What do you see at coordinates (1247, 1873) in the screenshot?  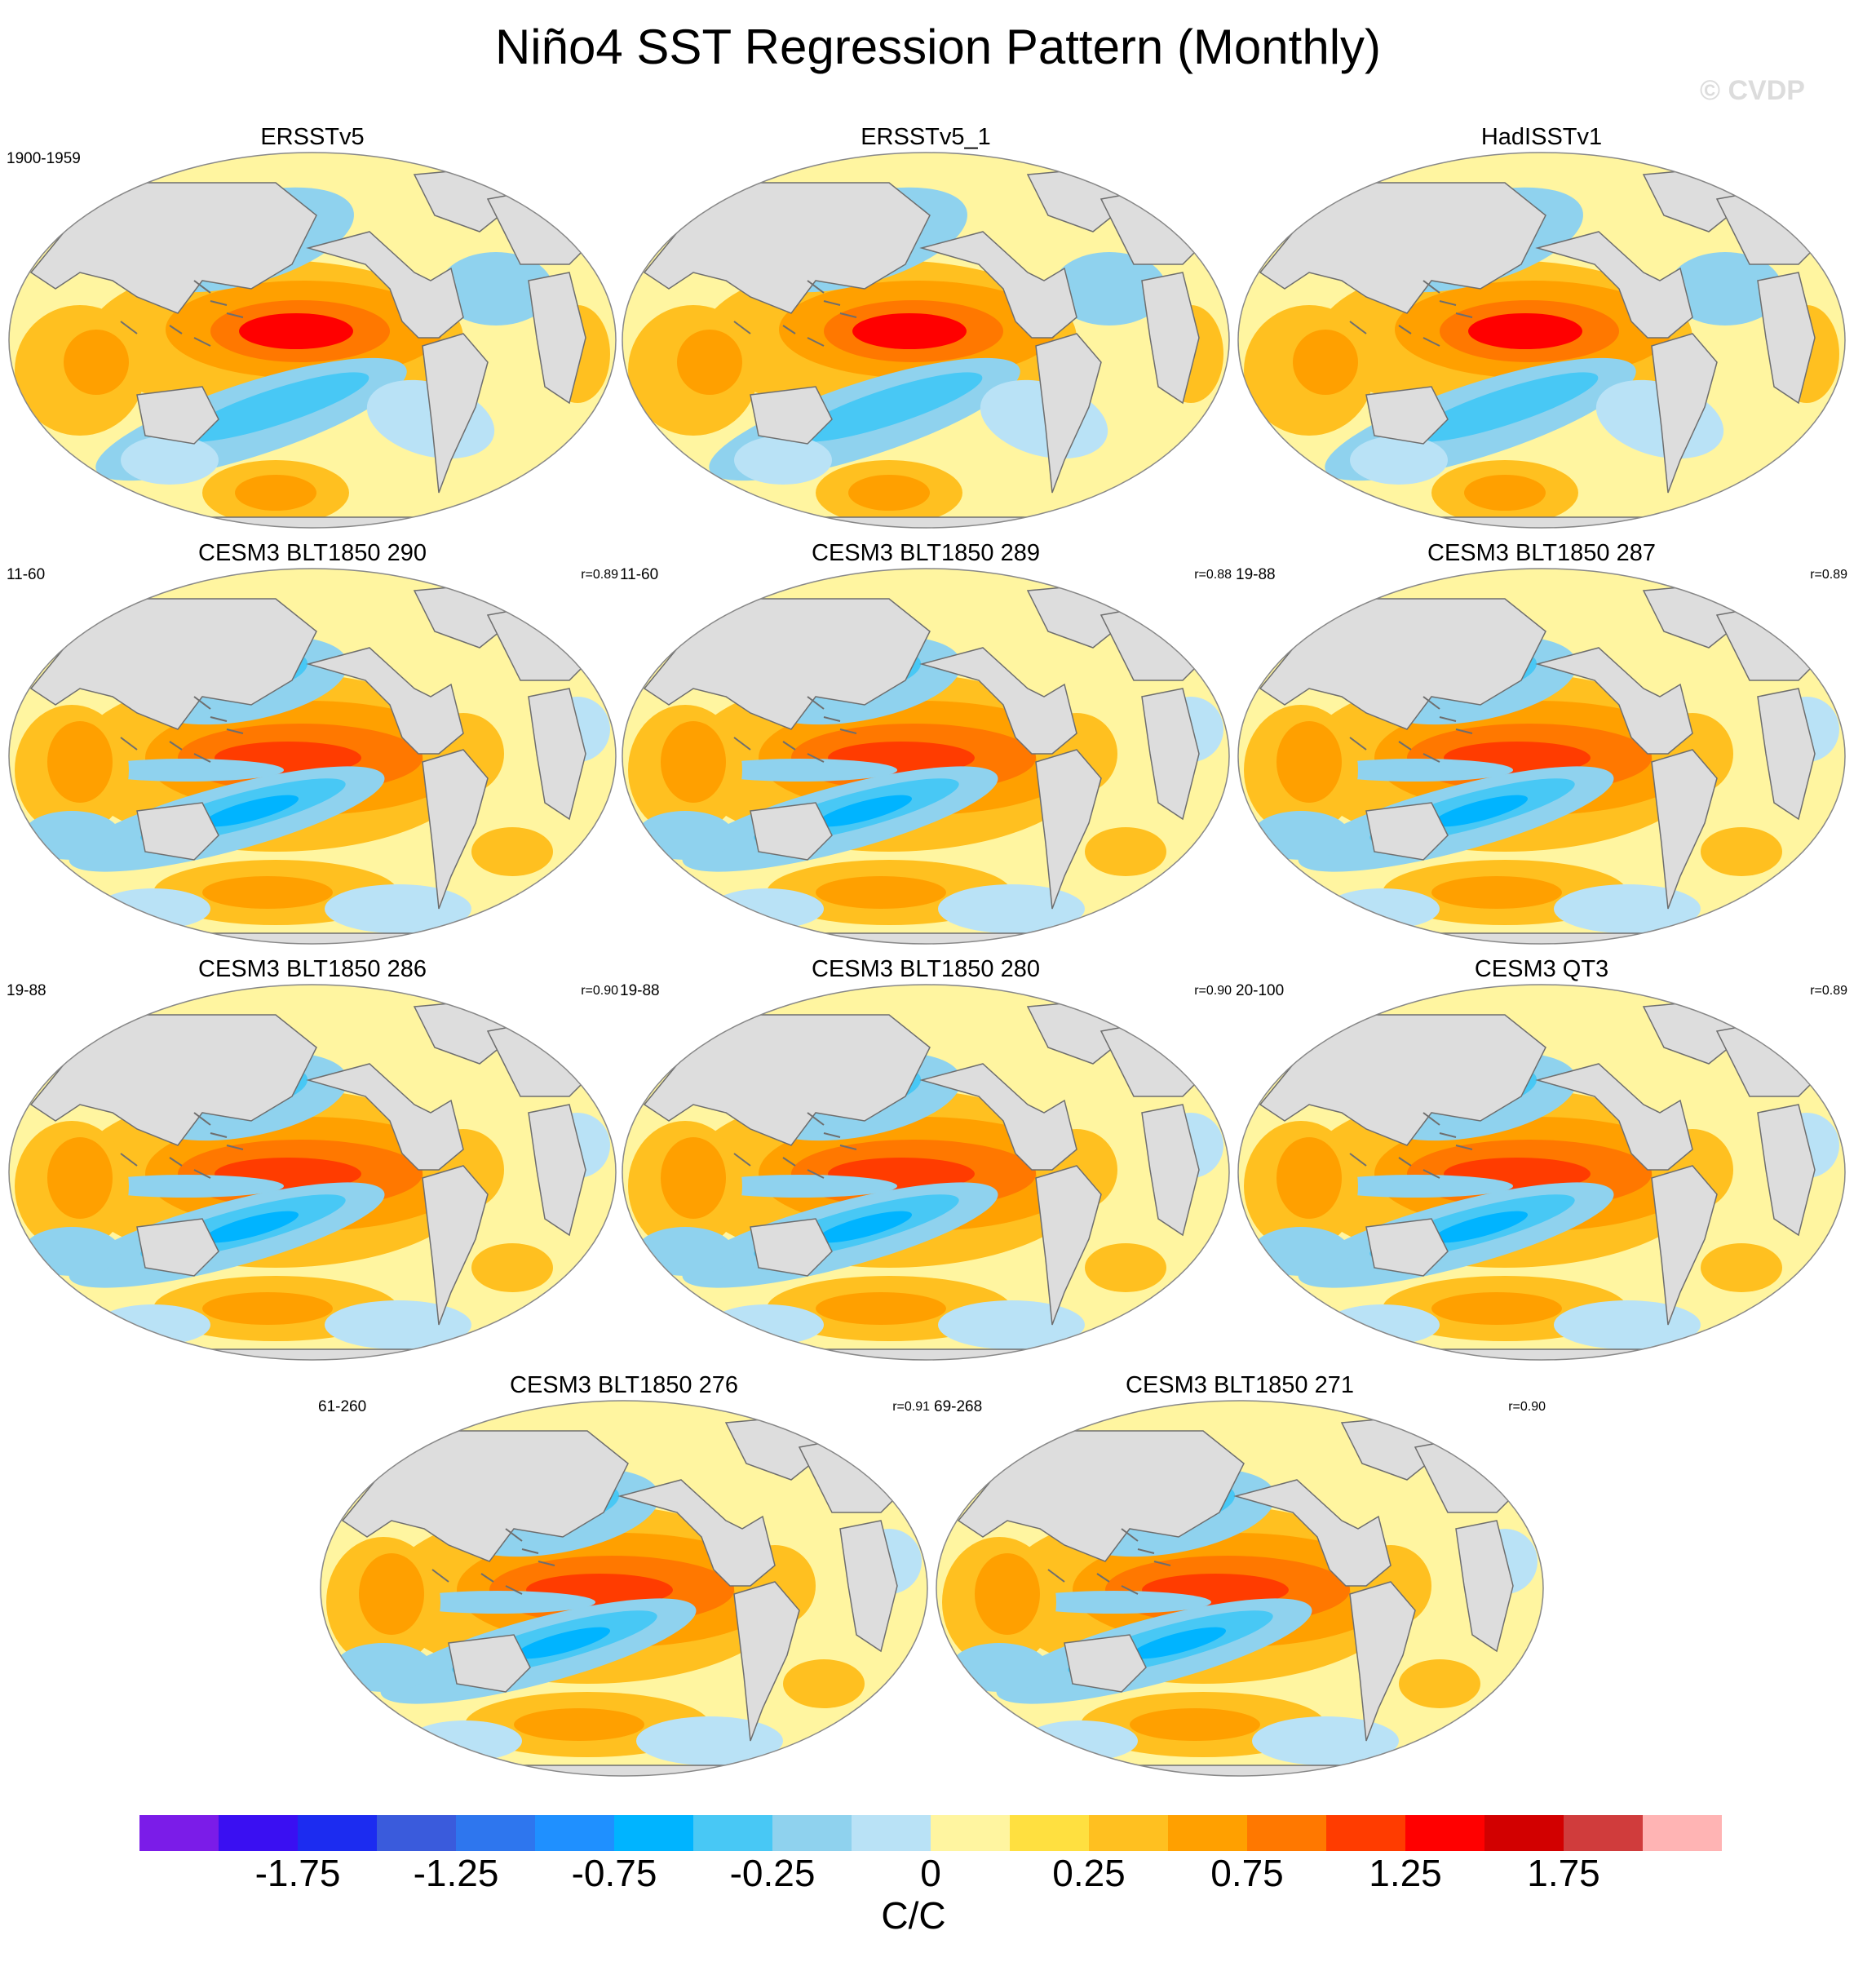 I see `colorbar-tick-label: 0.75` at bounding box center [1247, 1873].